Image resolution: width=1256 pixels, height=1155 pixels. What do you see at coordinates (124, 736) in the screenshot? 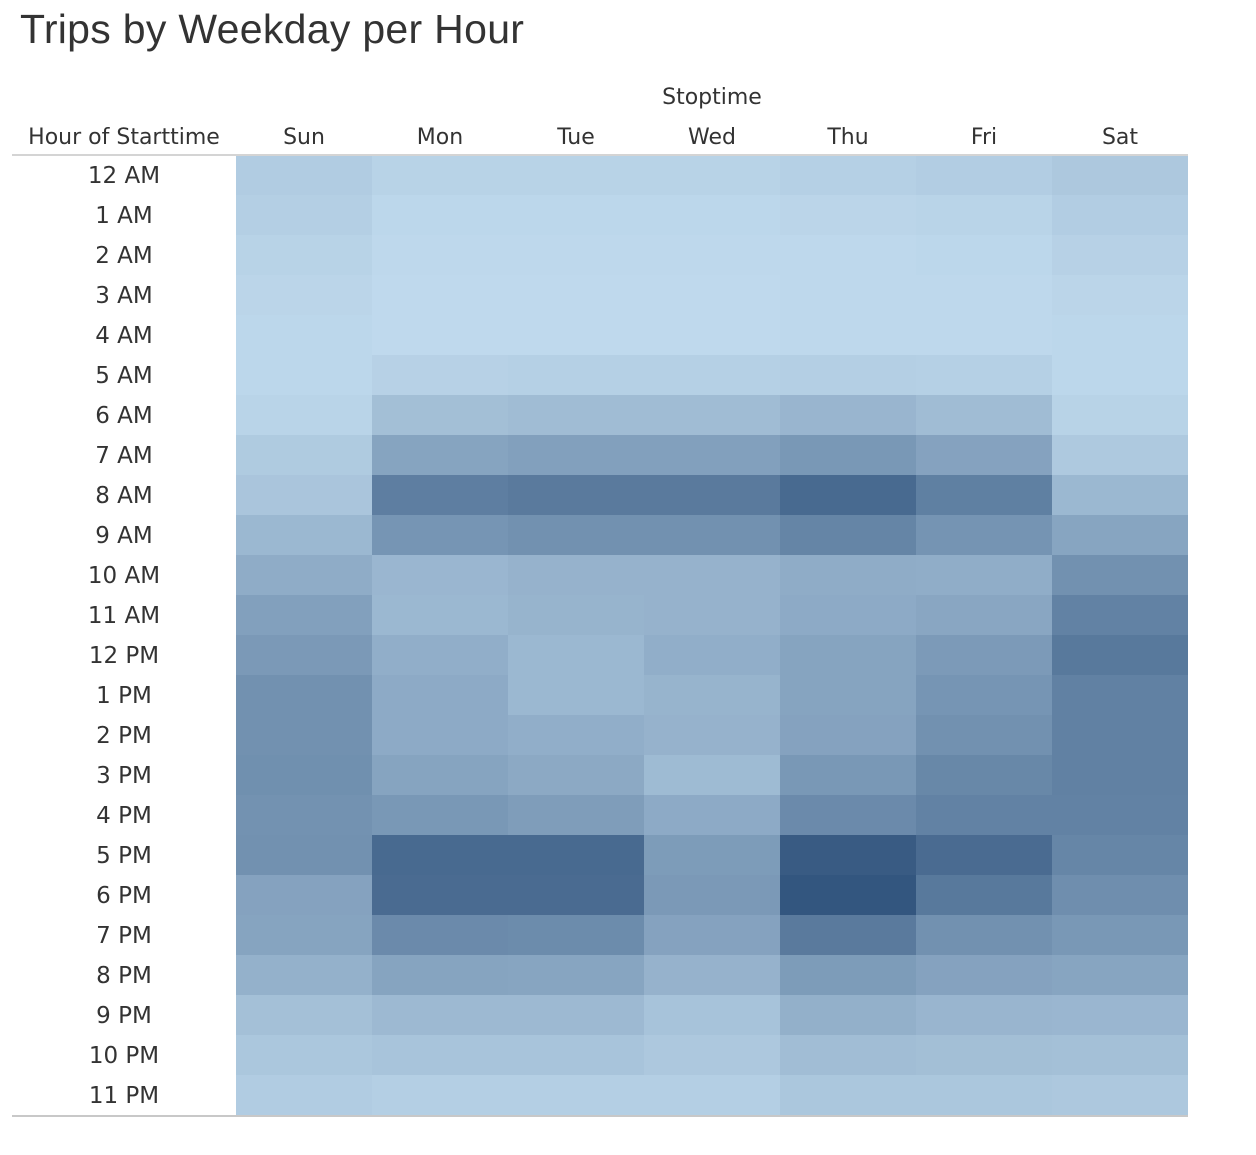
I see `row-label: 2 PM` at bounding box center [124, 736].